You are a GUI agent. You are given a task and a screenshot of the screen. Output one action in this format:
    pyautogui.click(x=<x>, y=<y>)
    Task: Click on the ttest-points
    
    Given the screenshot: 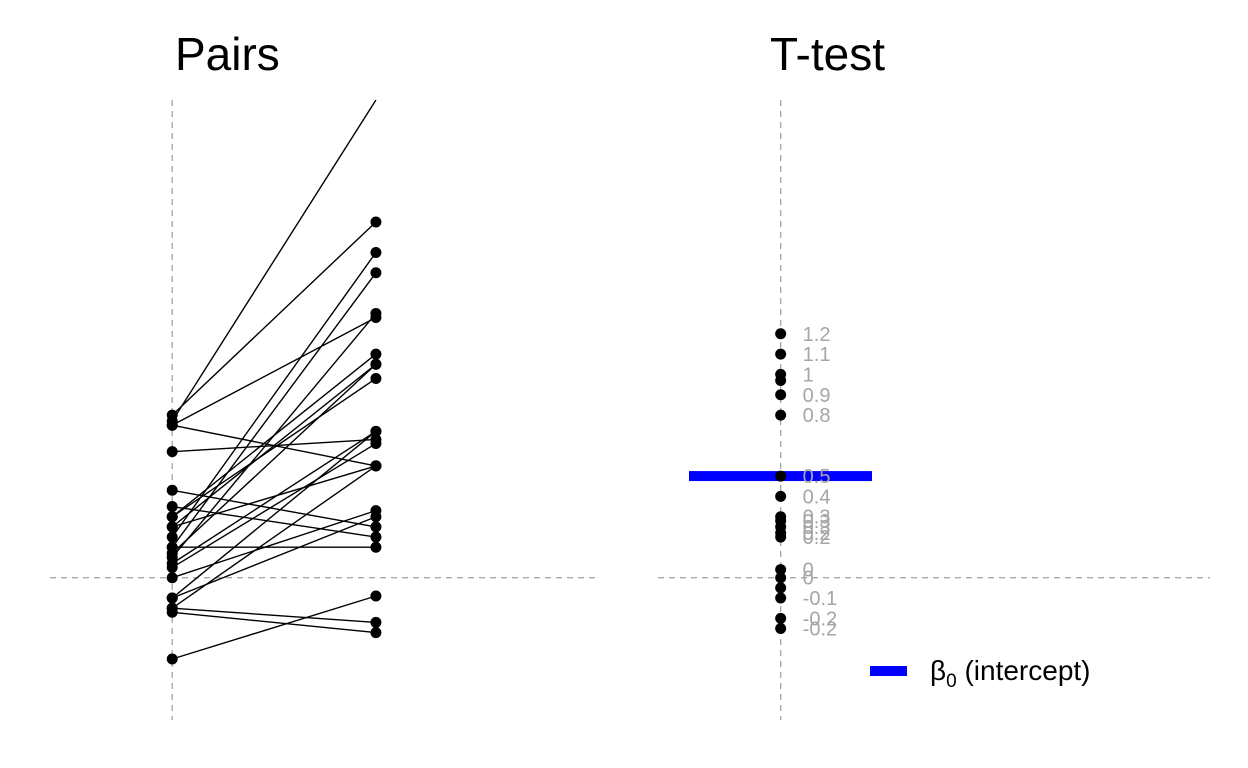 What is the action you would take?
    pyautogui.click(x=781, y=481)
    